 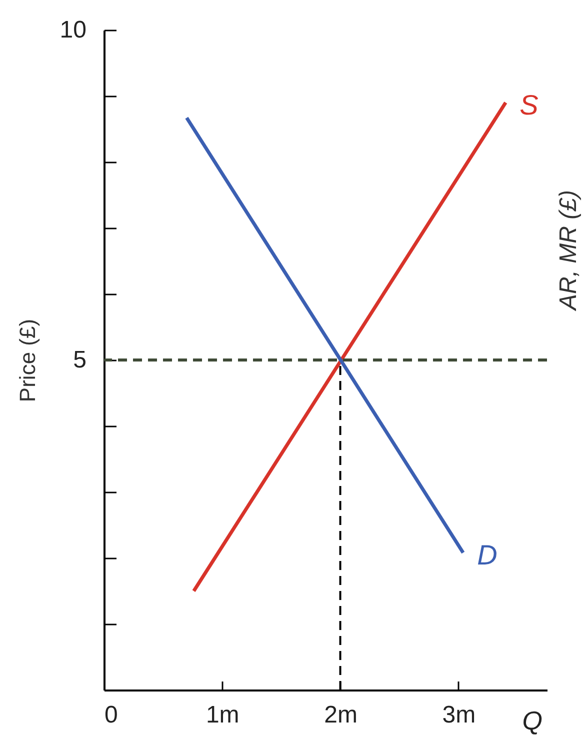 I want to click on y-axis-title: Price (£), so click(x=27, y=360).